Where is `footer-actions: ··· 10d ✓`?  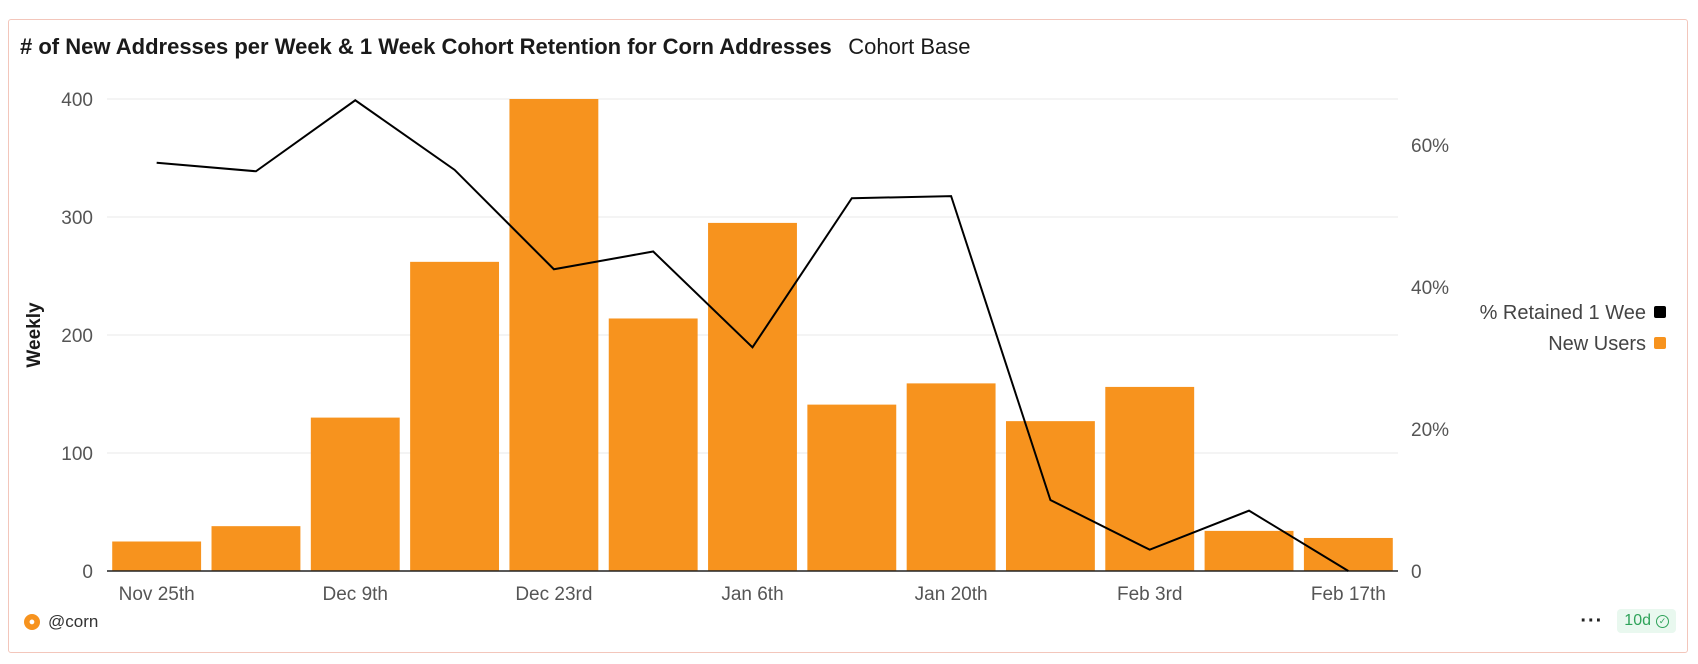 footer-actions: ··· 10d ✓ is located at coordinates (1628, 621).